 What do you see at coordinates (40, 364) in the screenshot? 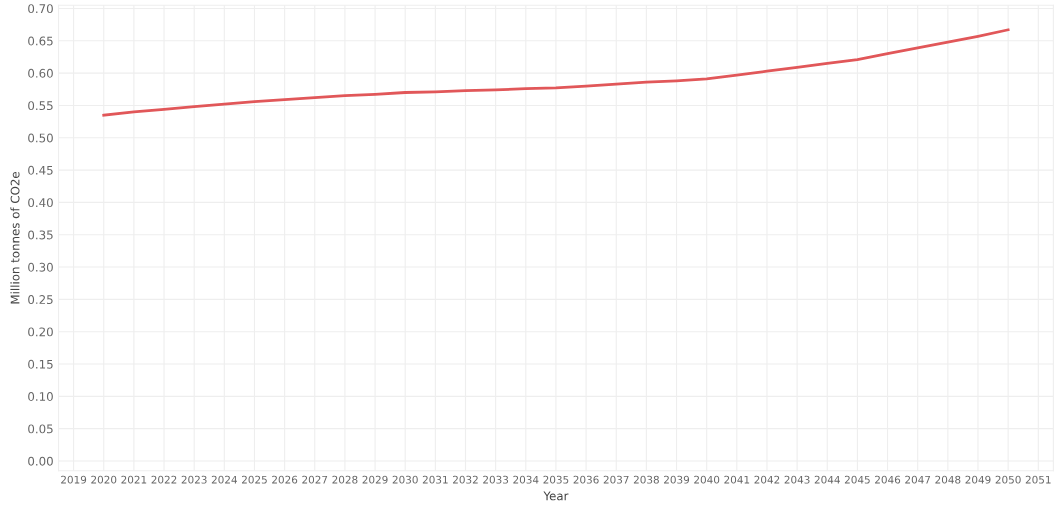
I see `y-tick-label: 0.15` at bounding box center [40, 364].